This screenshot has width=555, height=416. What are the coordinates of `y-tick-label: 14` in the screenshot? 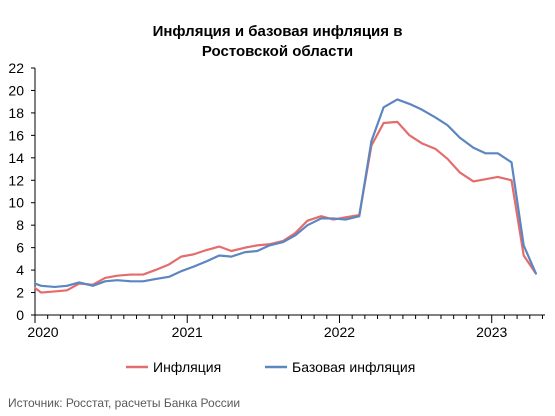 It's located at (16, 158).